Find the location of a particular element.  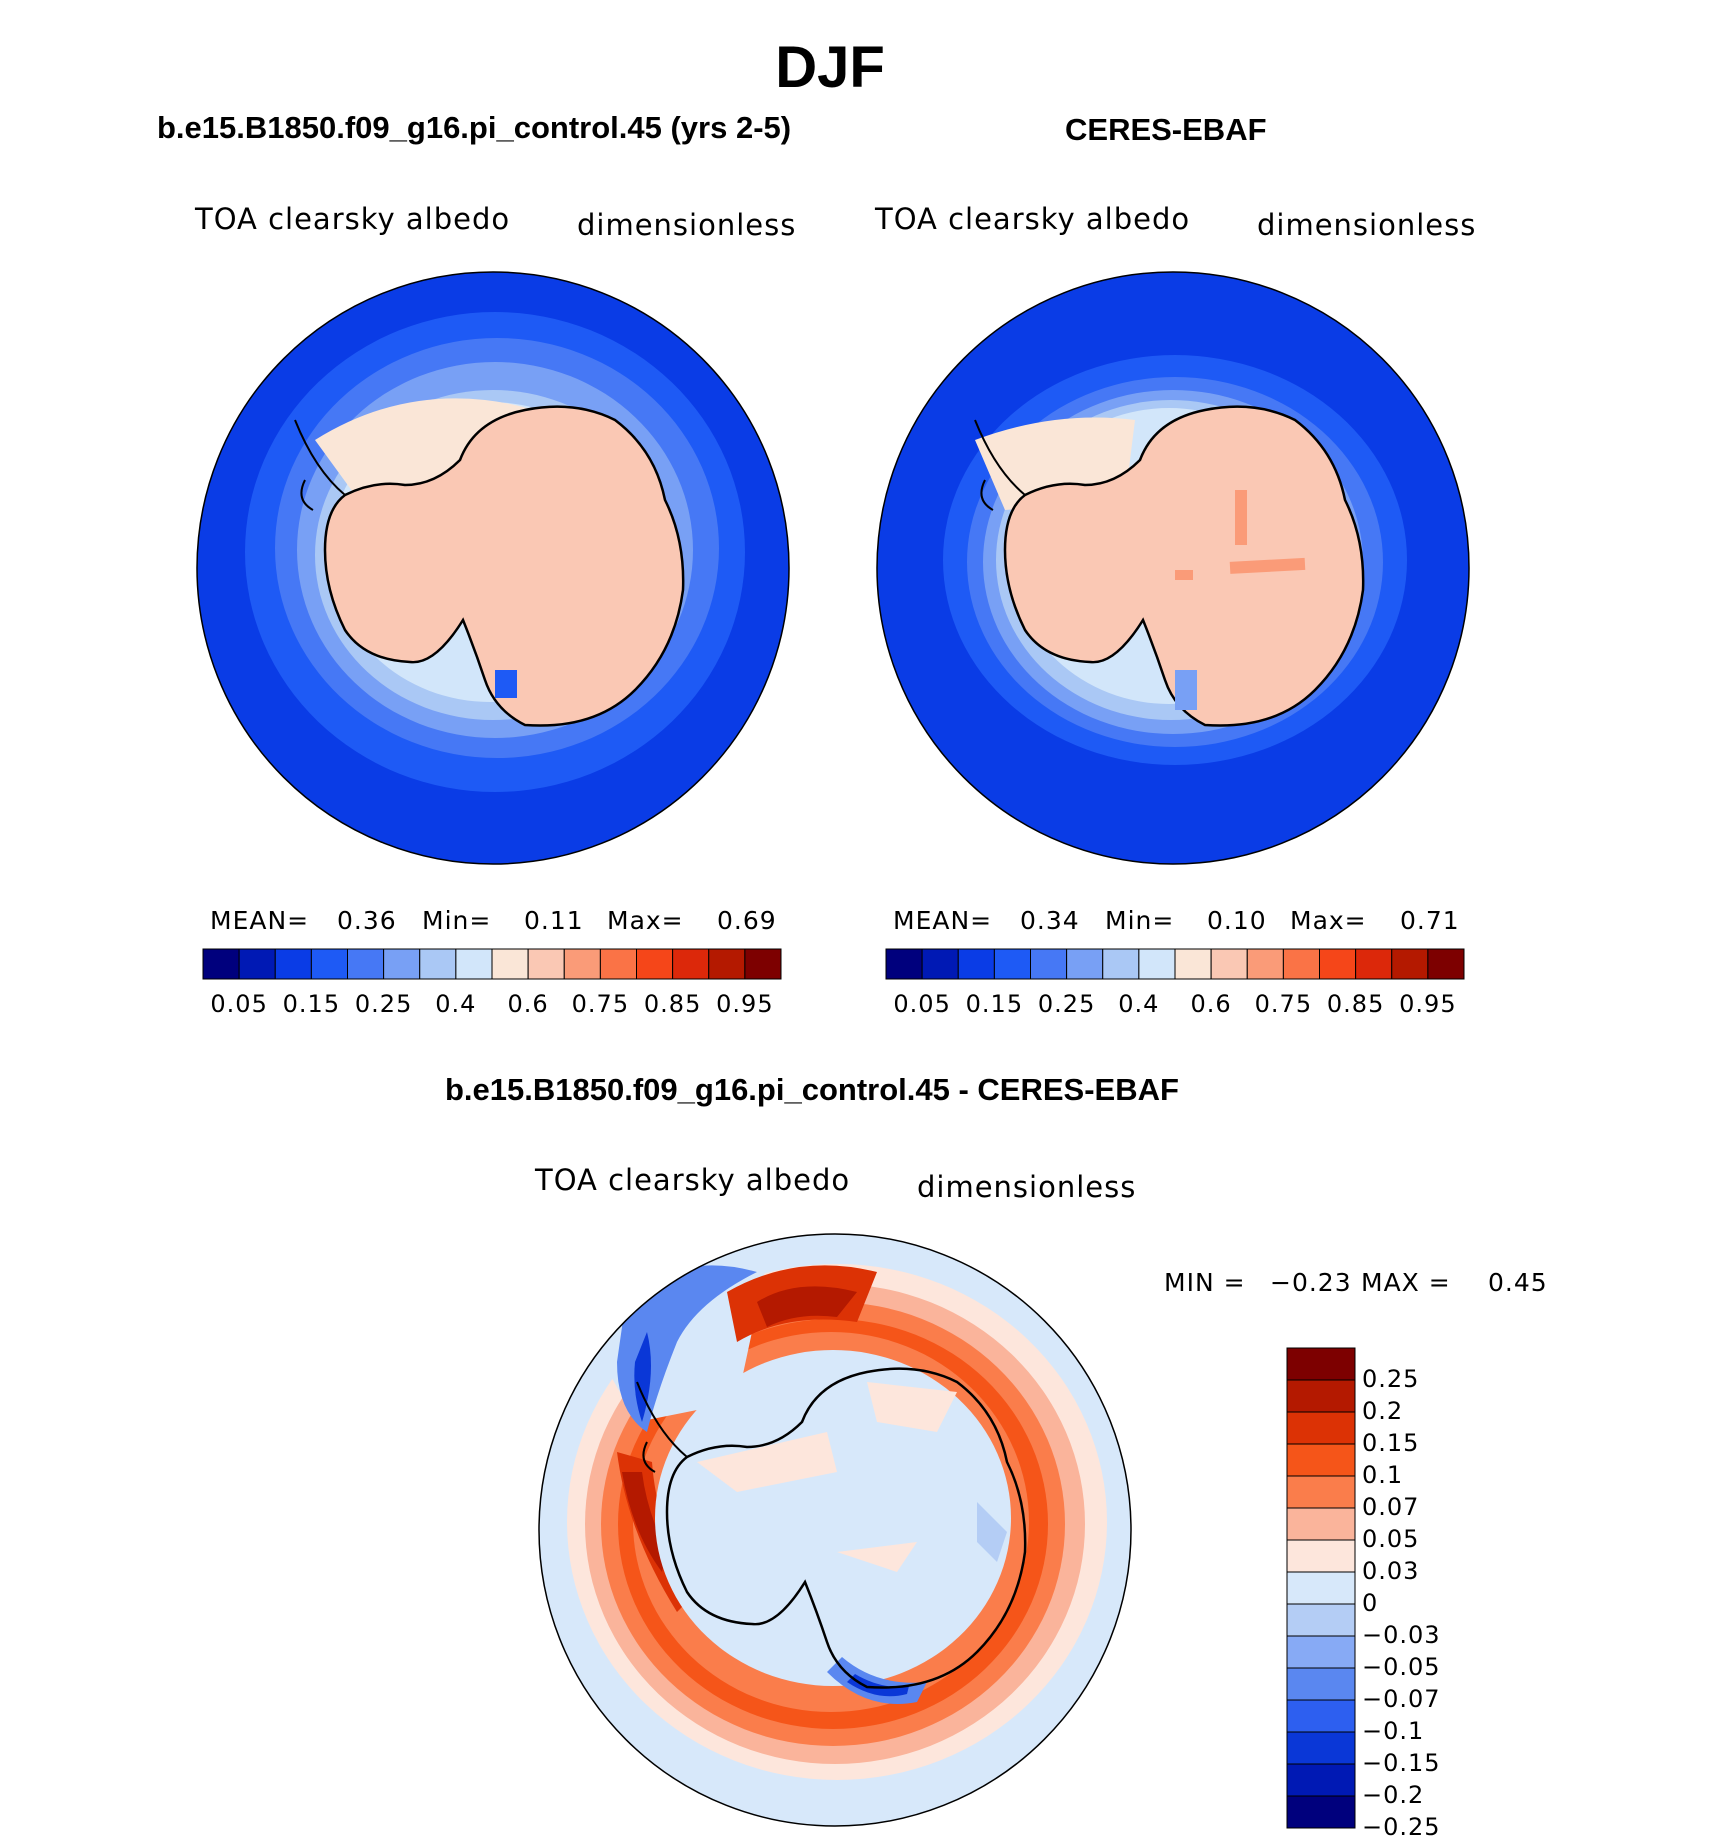

model-min-label: Min= is located at coordinates (457, 920).